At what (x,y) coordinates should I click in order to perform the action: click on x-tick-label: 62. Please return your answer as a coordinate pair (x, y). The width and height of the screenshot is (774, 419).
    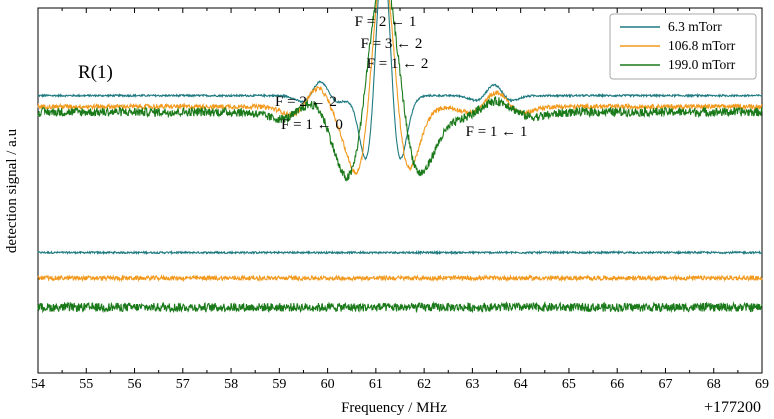
    Looking at the image, I should click on (424, 384).